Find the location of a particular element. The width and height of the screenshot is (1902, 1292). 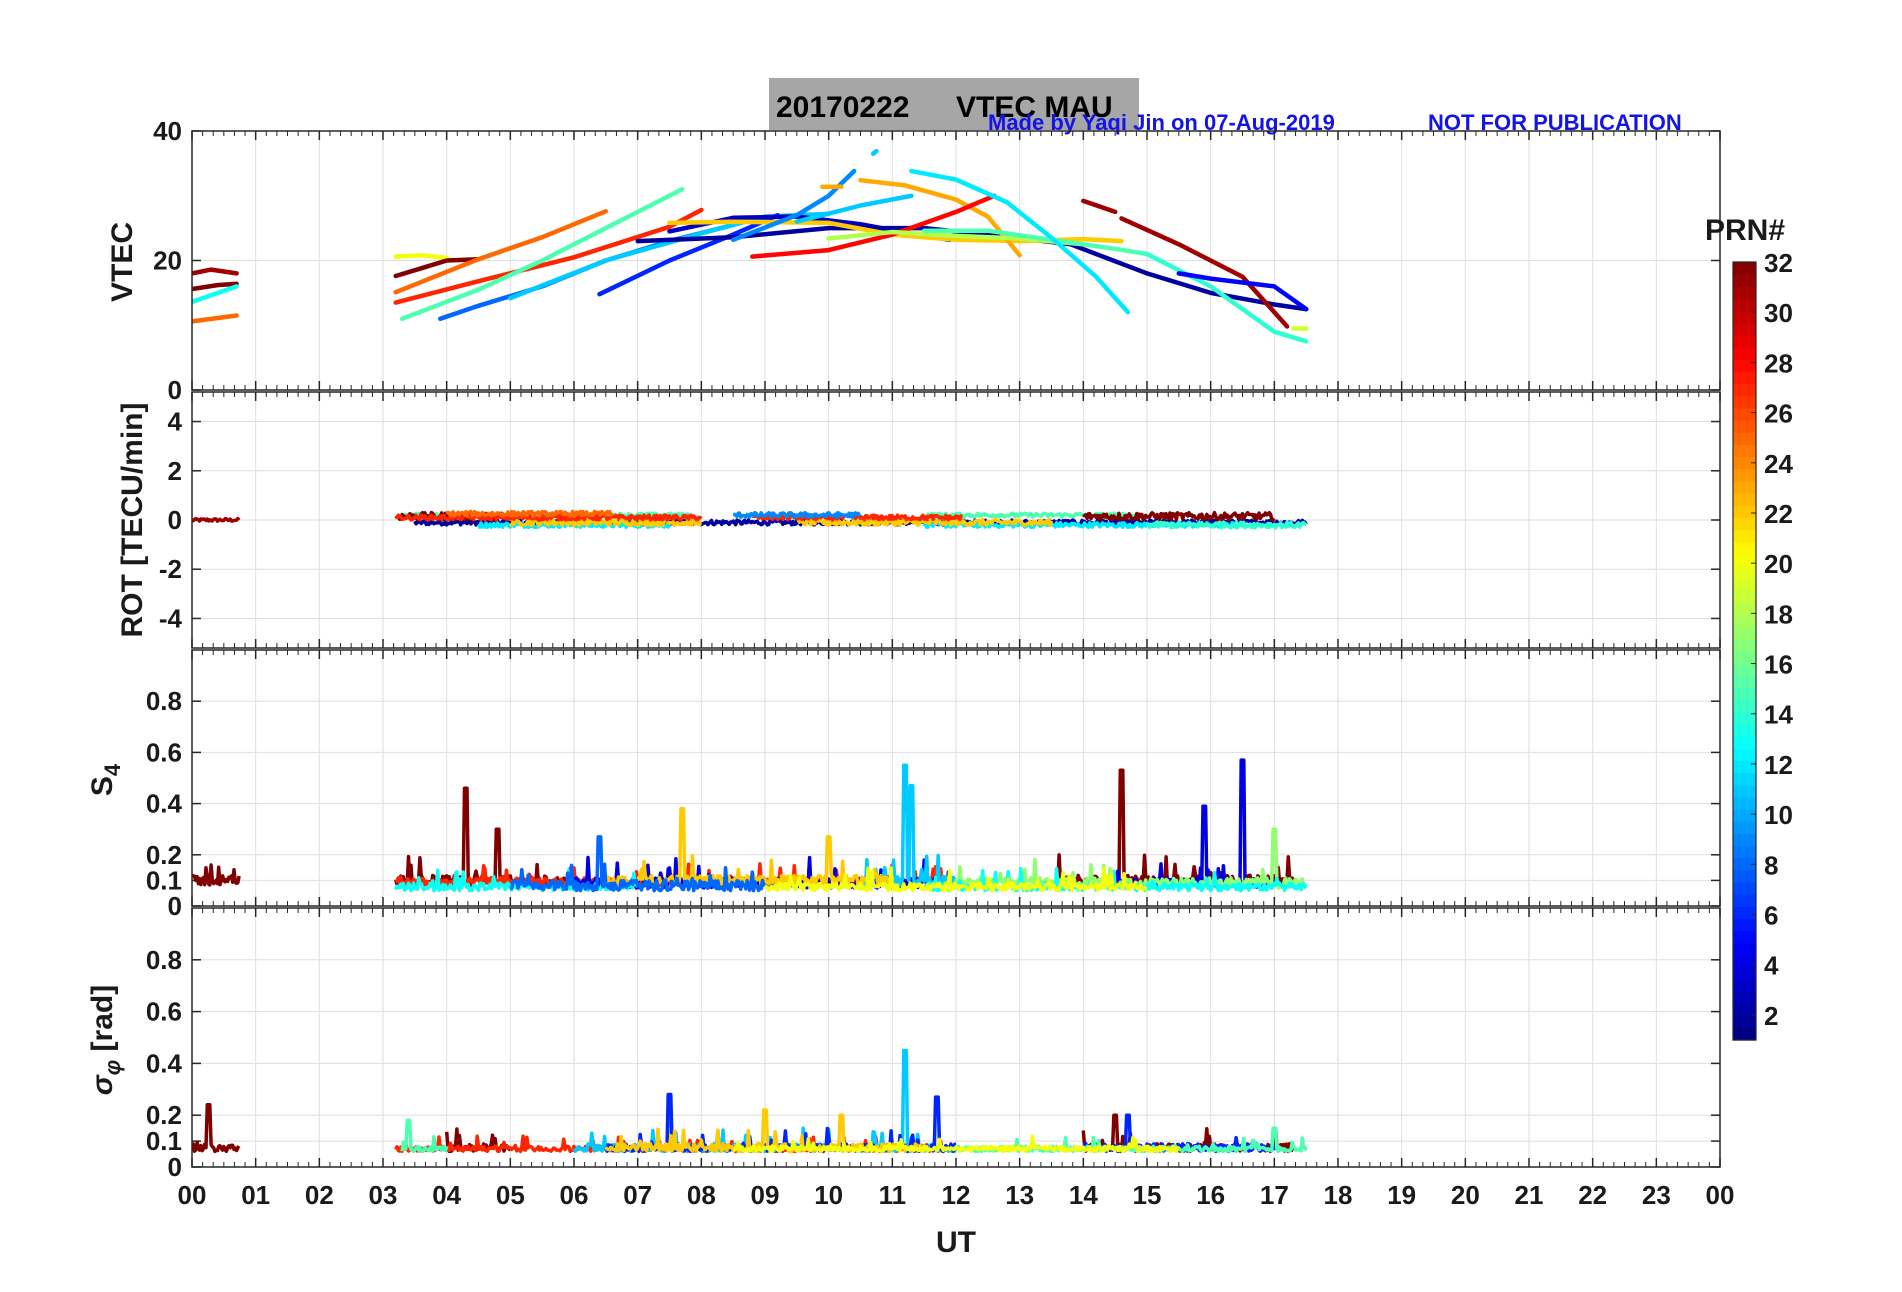

x-tick-label: 11 is located at coordinates (893, 1195).